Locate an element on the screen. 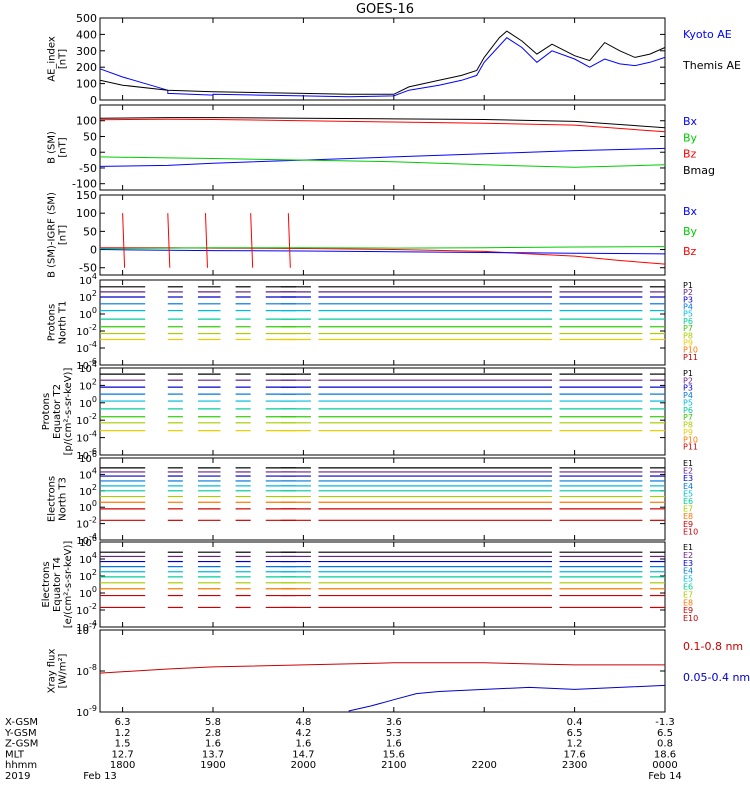  y-tick-label: 500 is located at coordinates (86, 18).